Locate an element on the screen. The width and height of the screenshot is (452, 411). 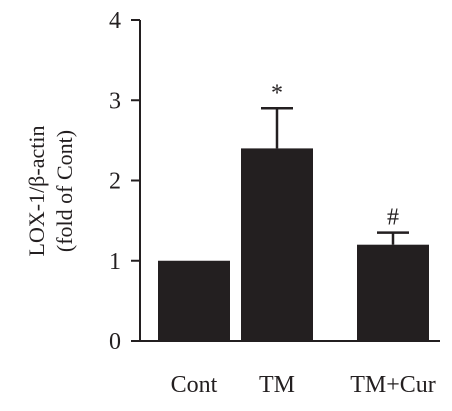
y-axis-label-line1: LOX-1/β-actin is located at coordinates (36, 191).